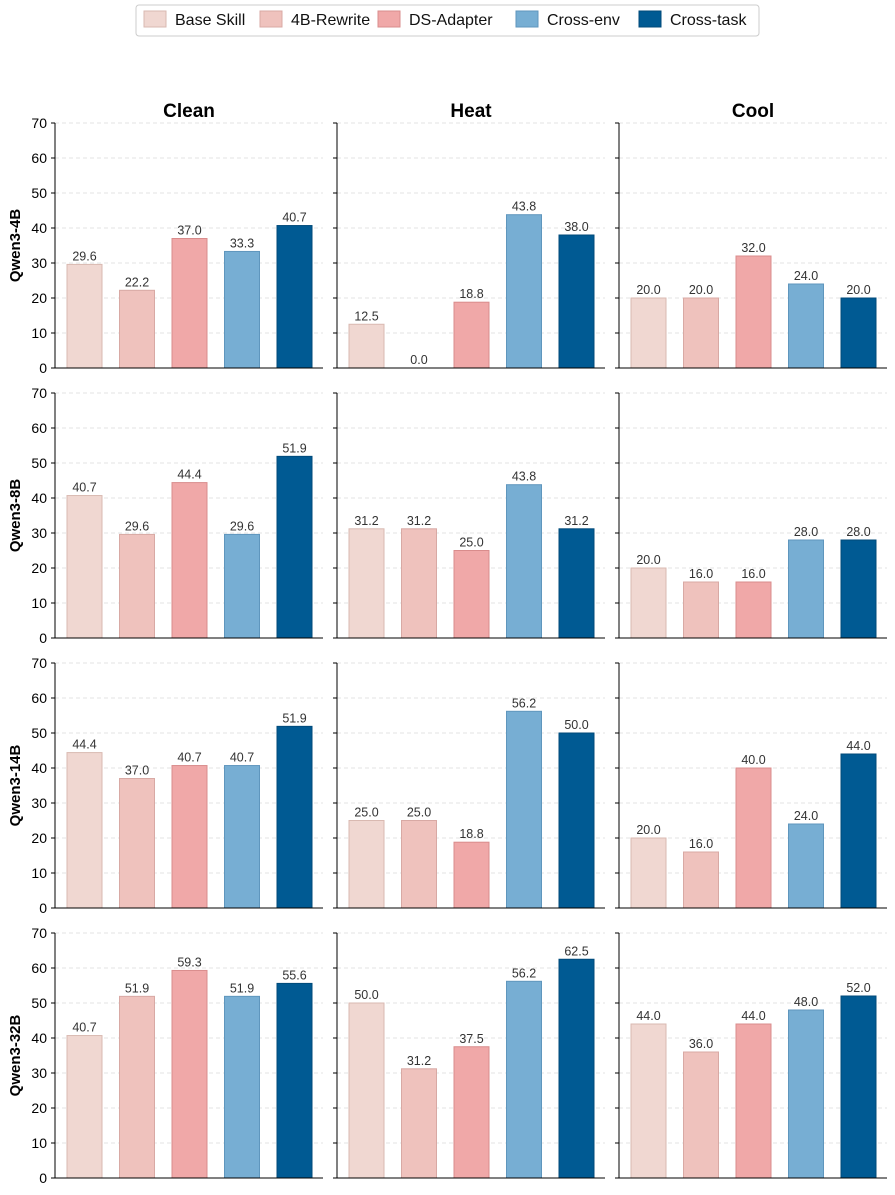 This screenshot has width=895, height=1195. I want to click on row-label-qwen3-8b: Qwen3-8B, so click(15, 516).